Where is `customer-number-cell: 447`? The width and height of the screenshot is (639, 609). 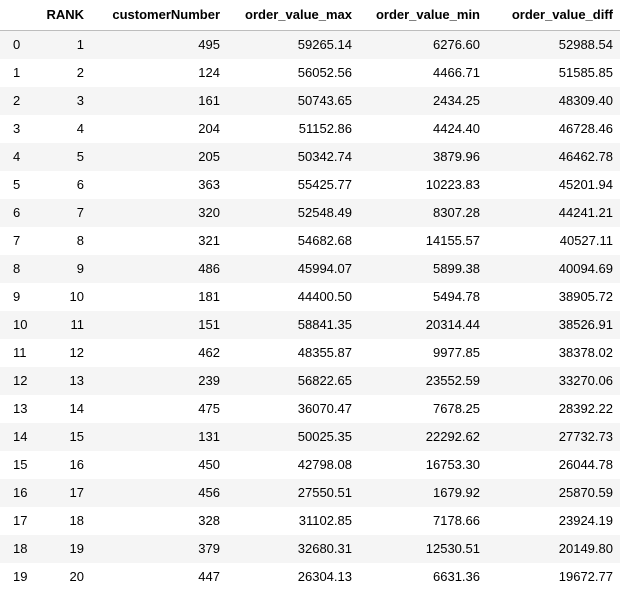
customer-number-cell: 447 is located at coordinates (209, 576).